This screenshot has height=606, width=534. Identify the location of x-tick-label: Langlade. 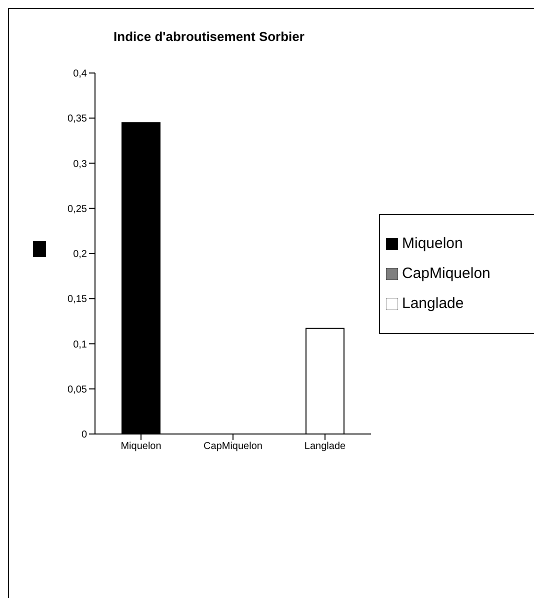
(325, 446).